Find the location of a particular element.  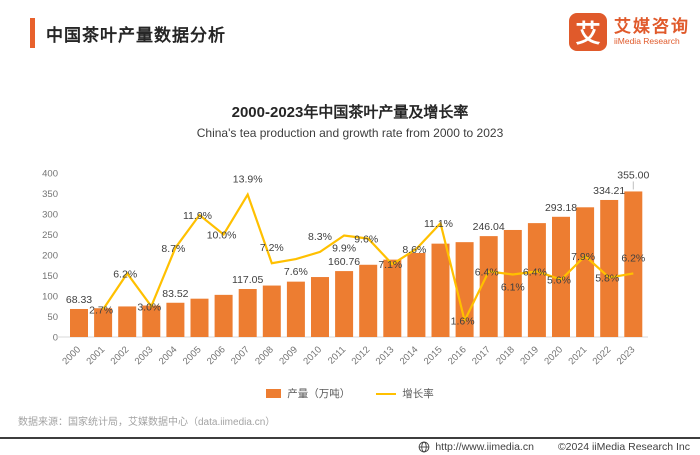

y-axis-tick: 300 is located at coordinates (50, 215).